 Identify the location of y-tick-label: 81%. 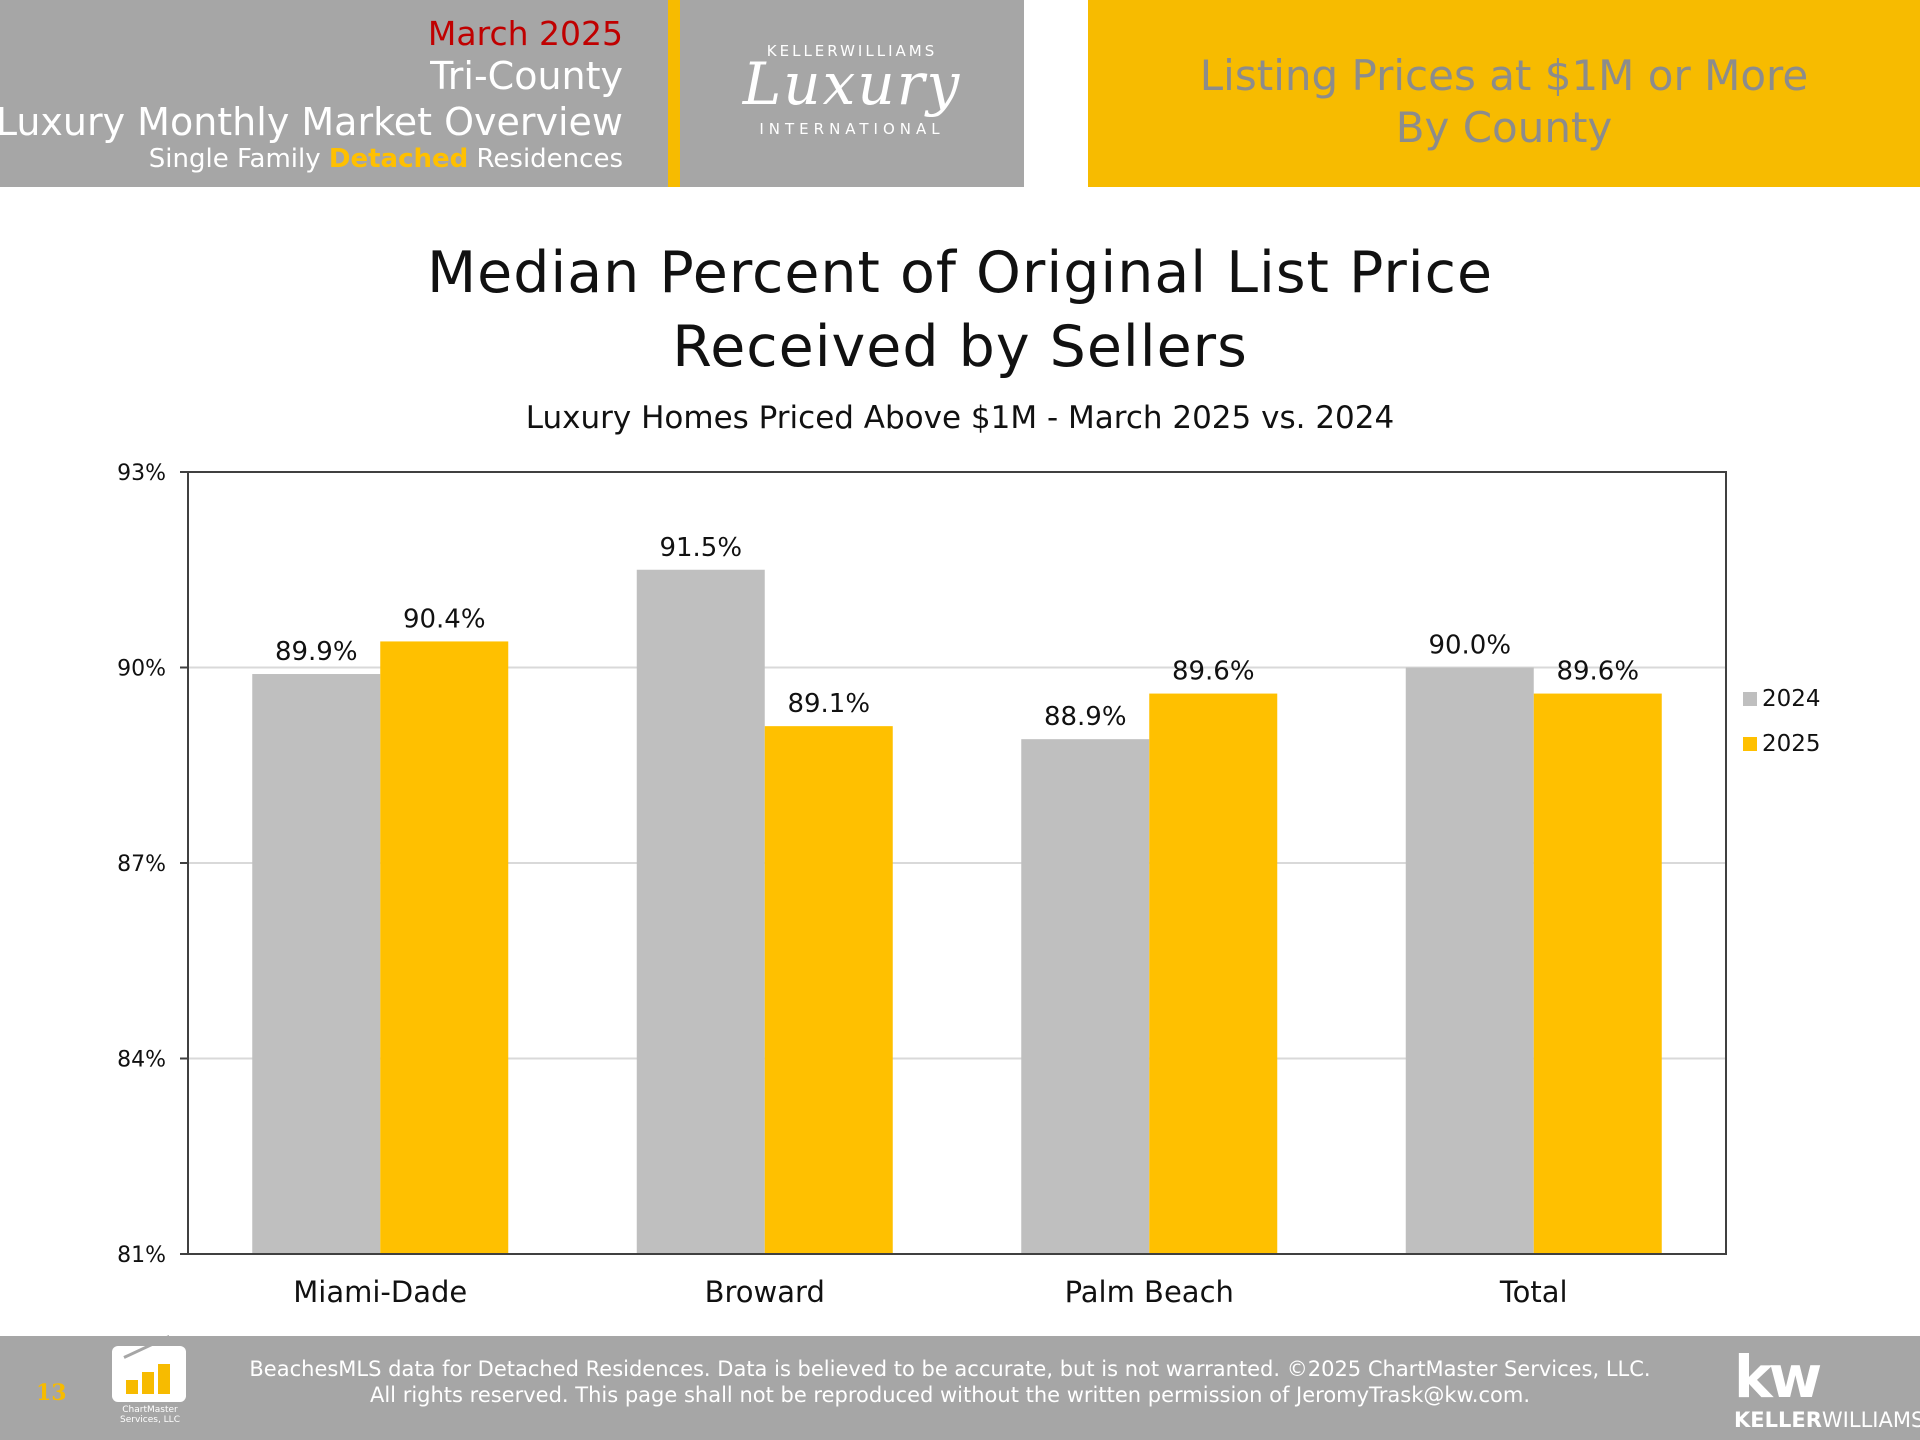
(141, 1255).